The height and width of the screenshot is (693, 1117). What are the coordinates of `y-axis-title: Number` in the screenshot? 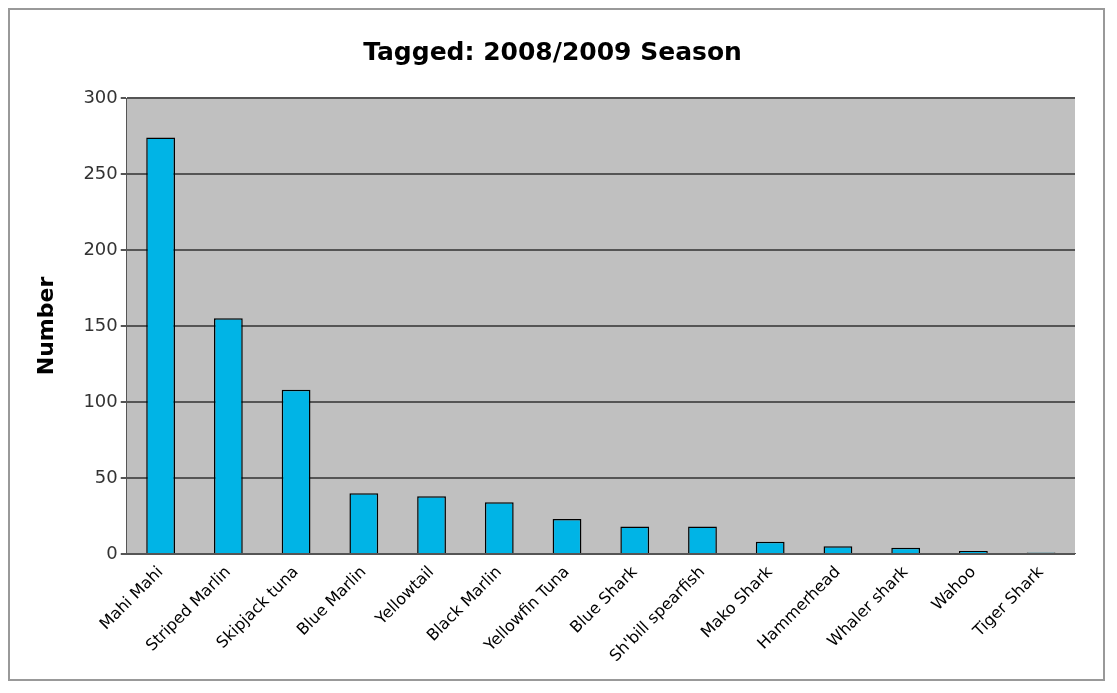 It's located at (45, 326).